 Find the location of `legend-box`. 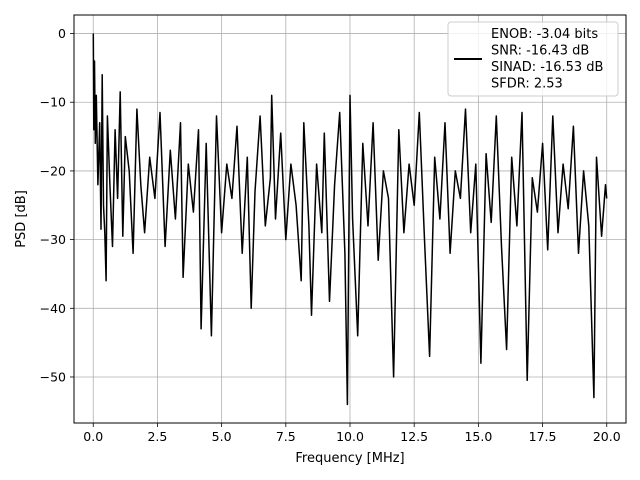

legend-box is located at coordinates (533, 59).